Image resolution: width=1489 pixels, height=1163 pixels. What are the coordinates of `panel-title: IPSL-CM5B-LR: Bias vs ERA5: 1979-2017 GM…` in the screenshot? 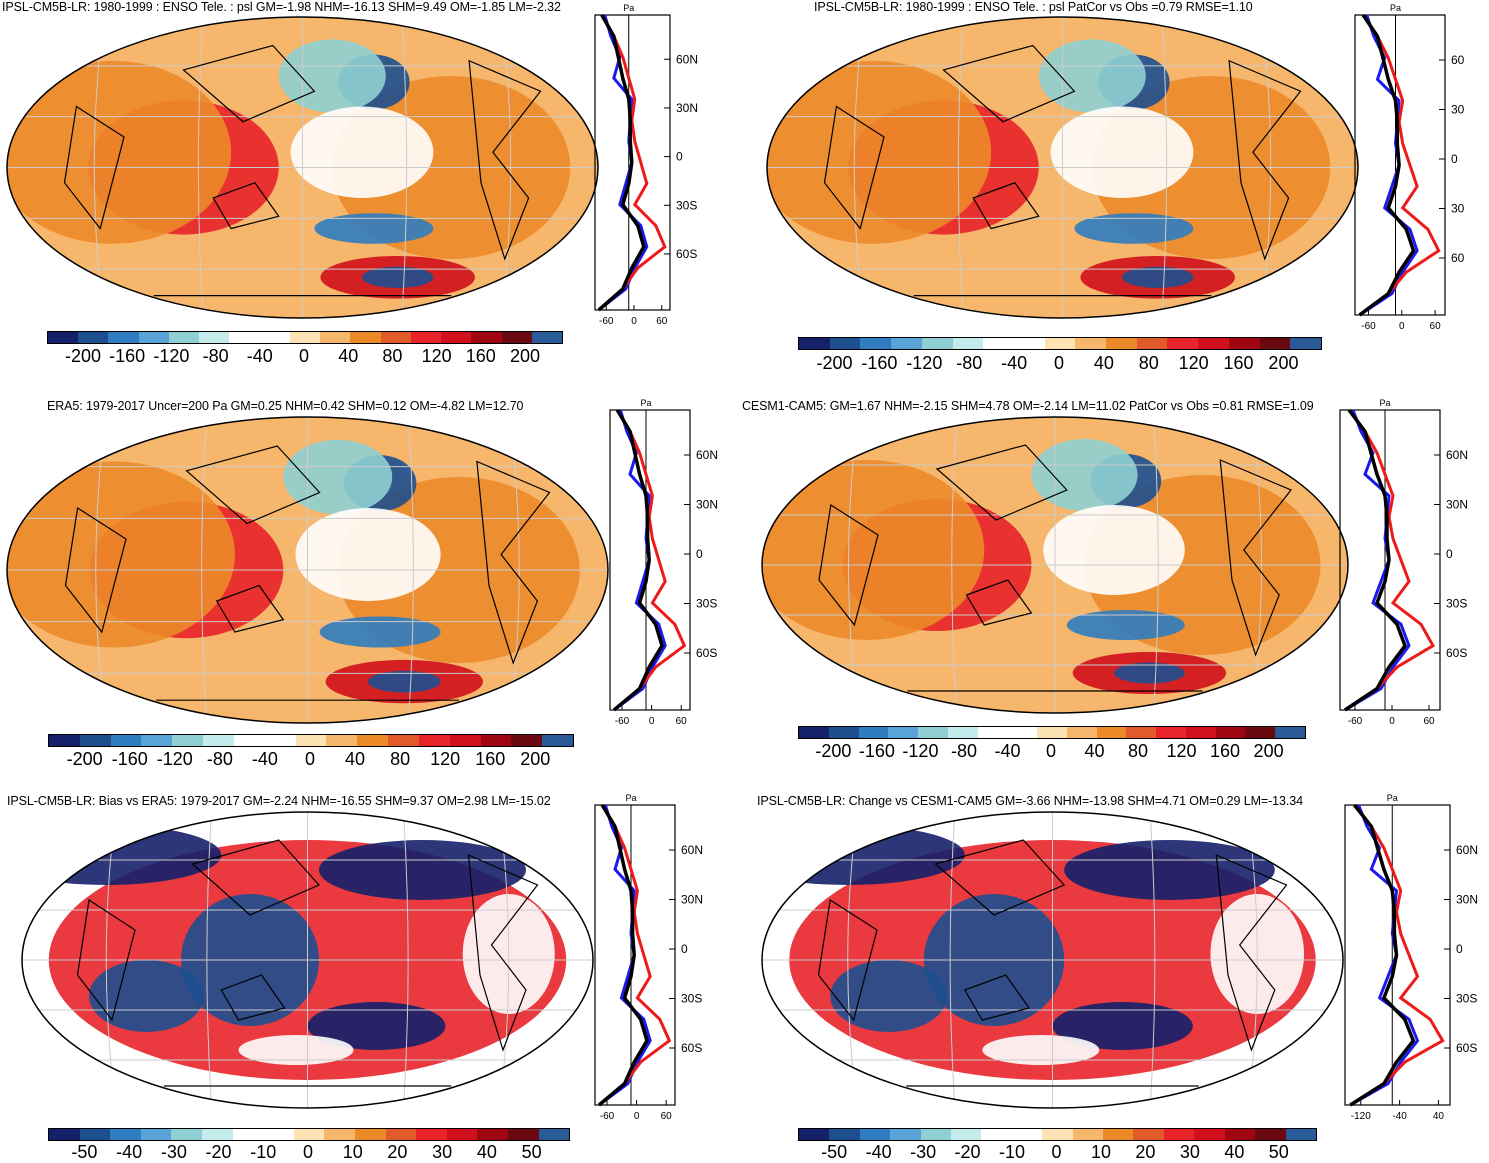 It's located at (279, 801).